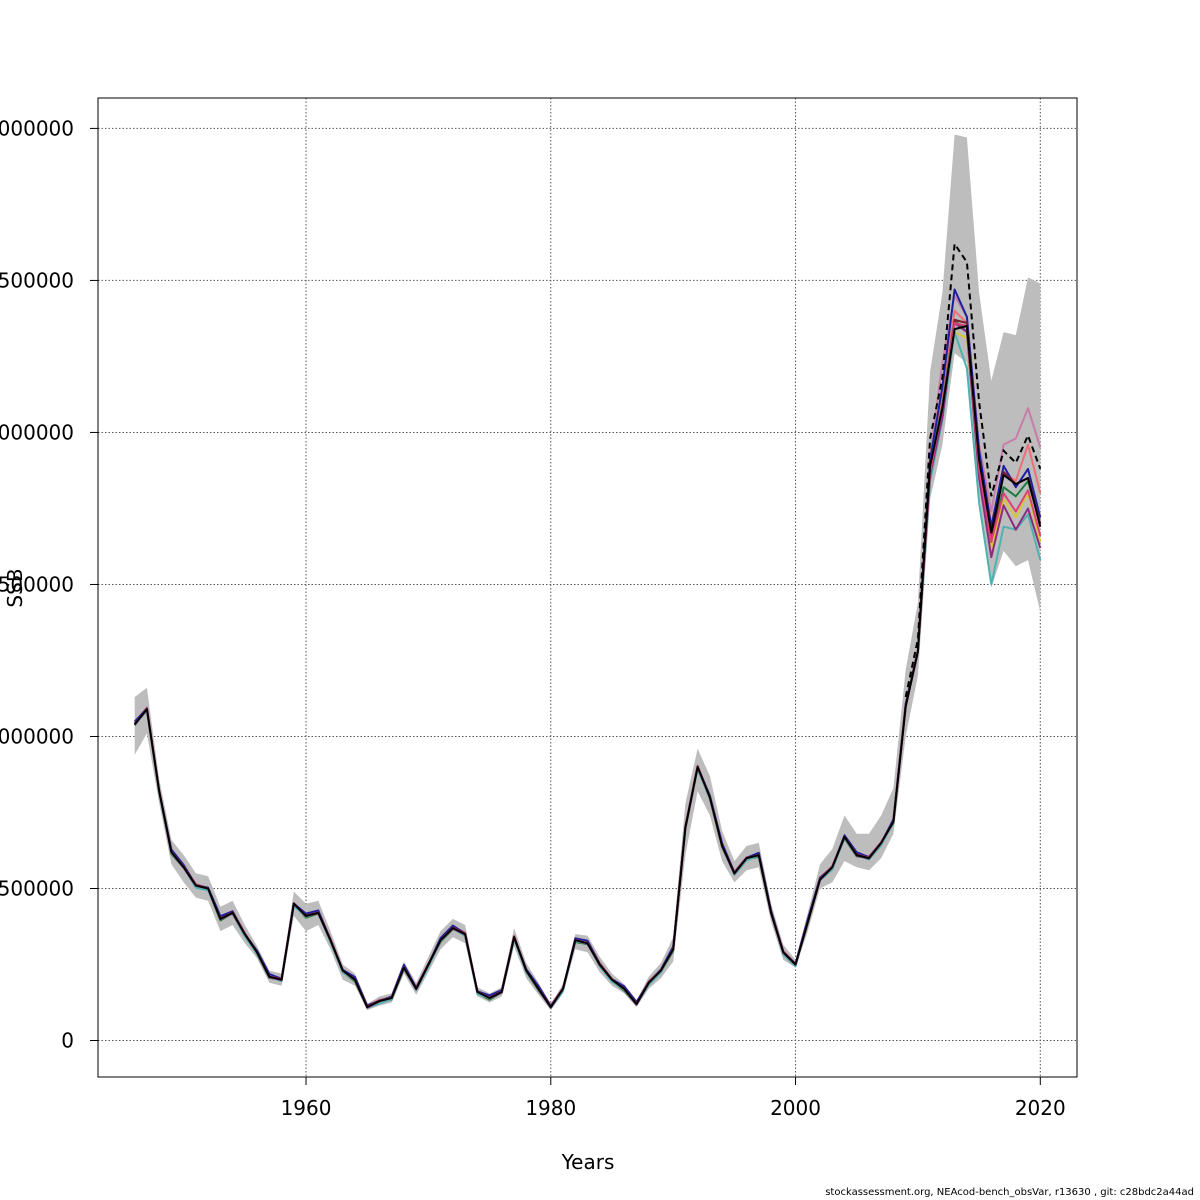 Image resolution: width=1200 pixels, height=1200 pixels. What do you see at coordinates (15, 587) in the screenshot?
I see `y-axis-title: SSB` at bounding box center [15, 587].